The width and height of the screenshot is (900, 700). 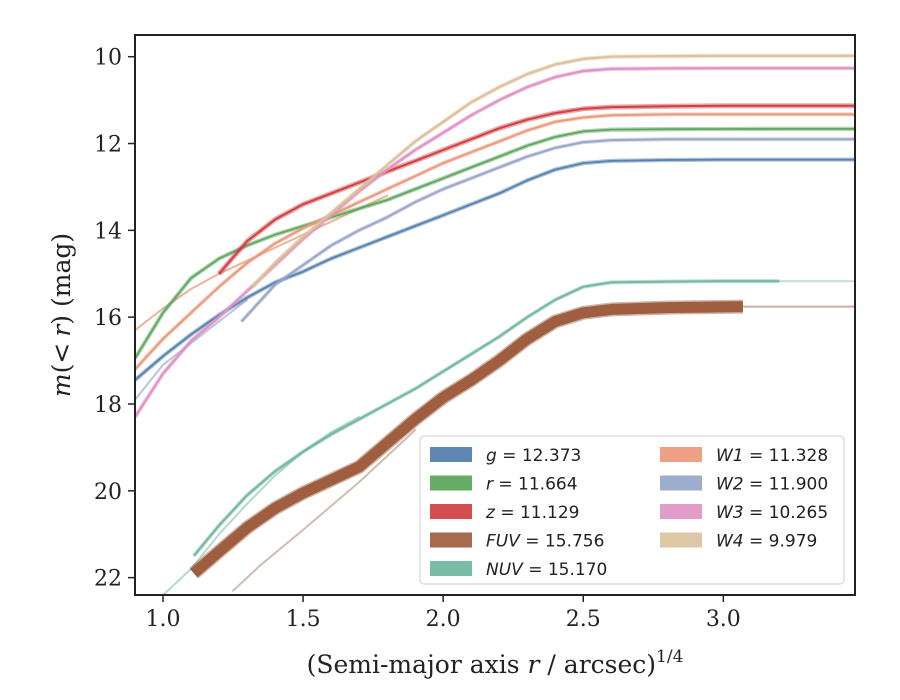 What do you see at coordinates (303, 619) in the screenshot?
I see `x-tick-label: 1.5` at bounding box center [303, 619].